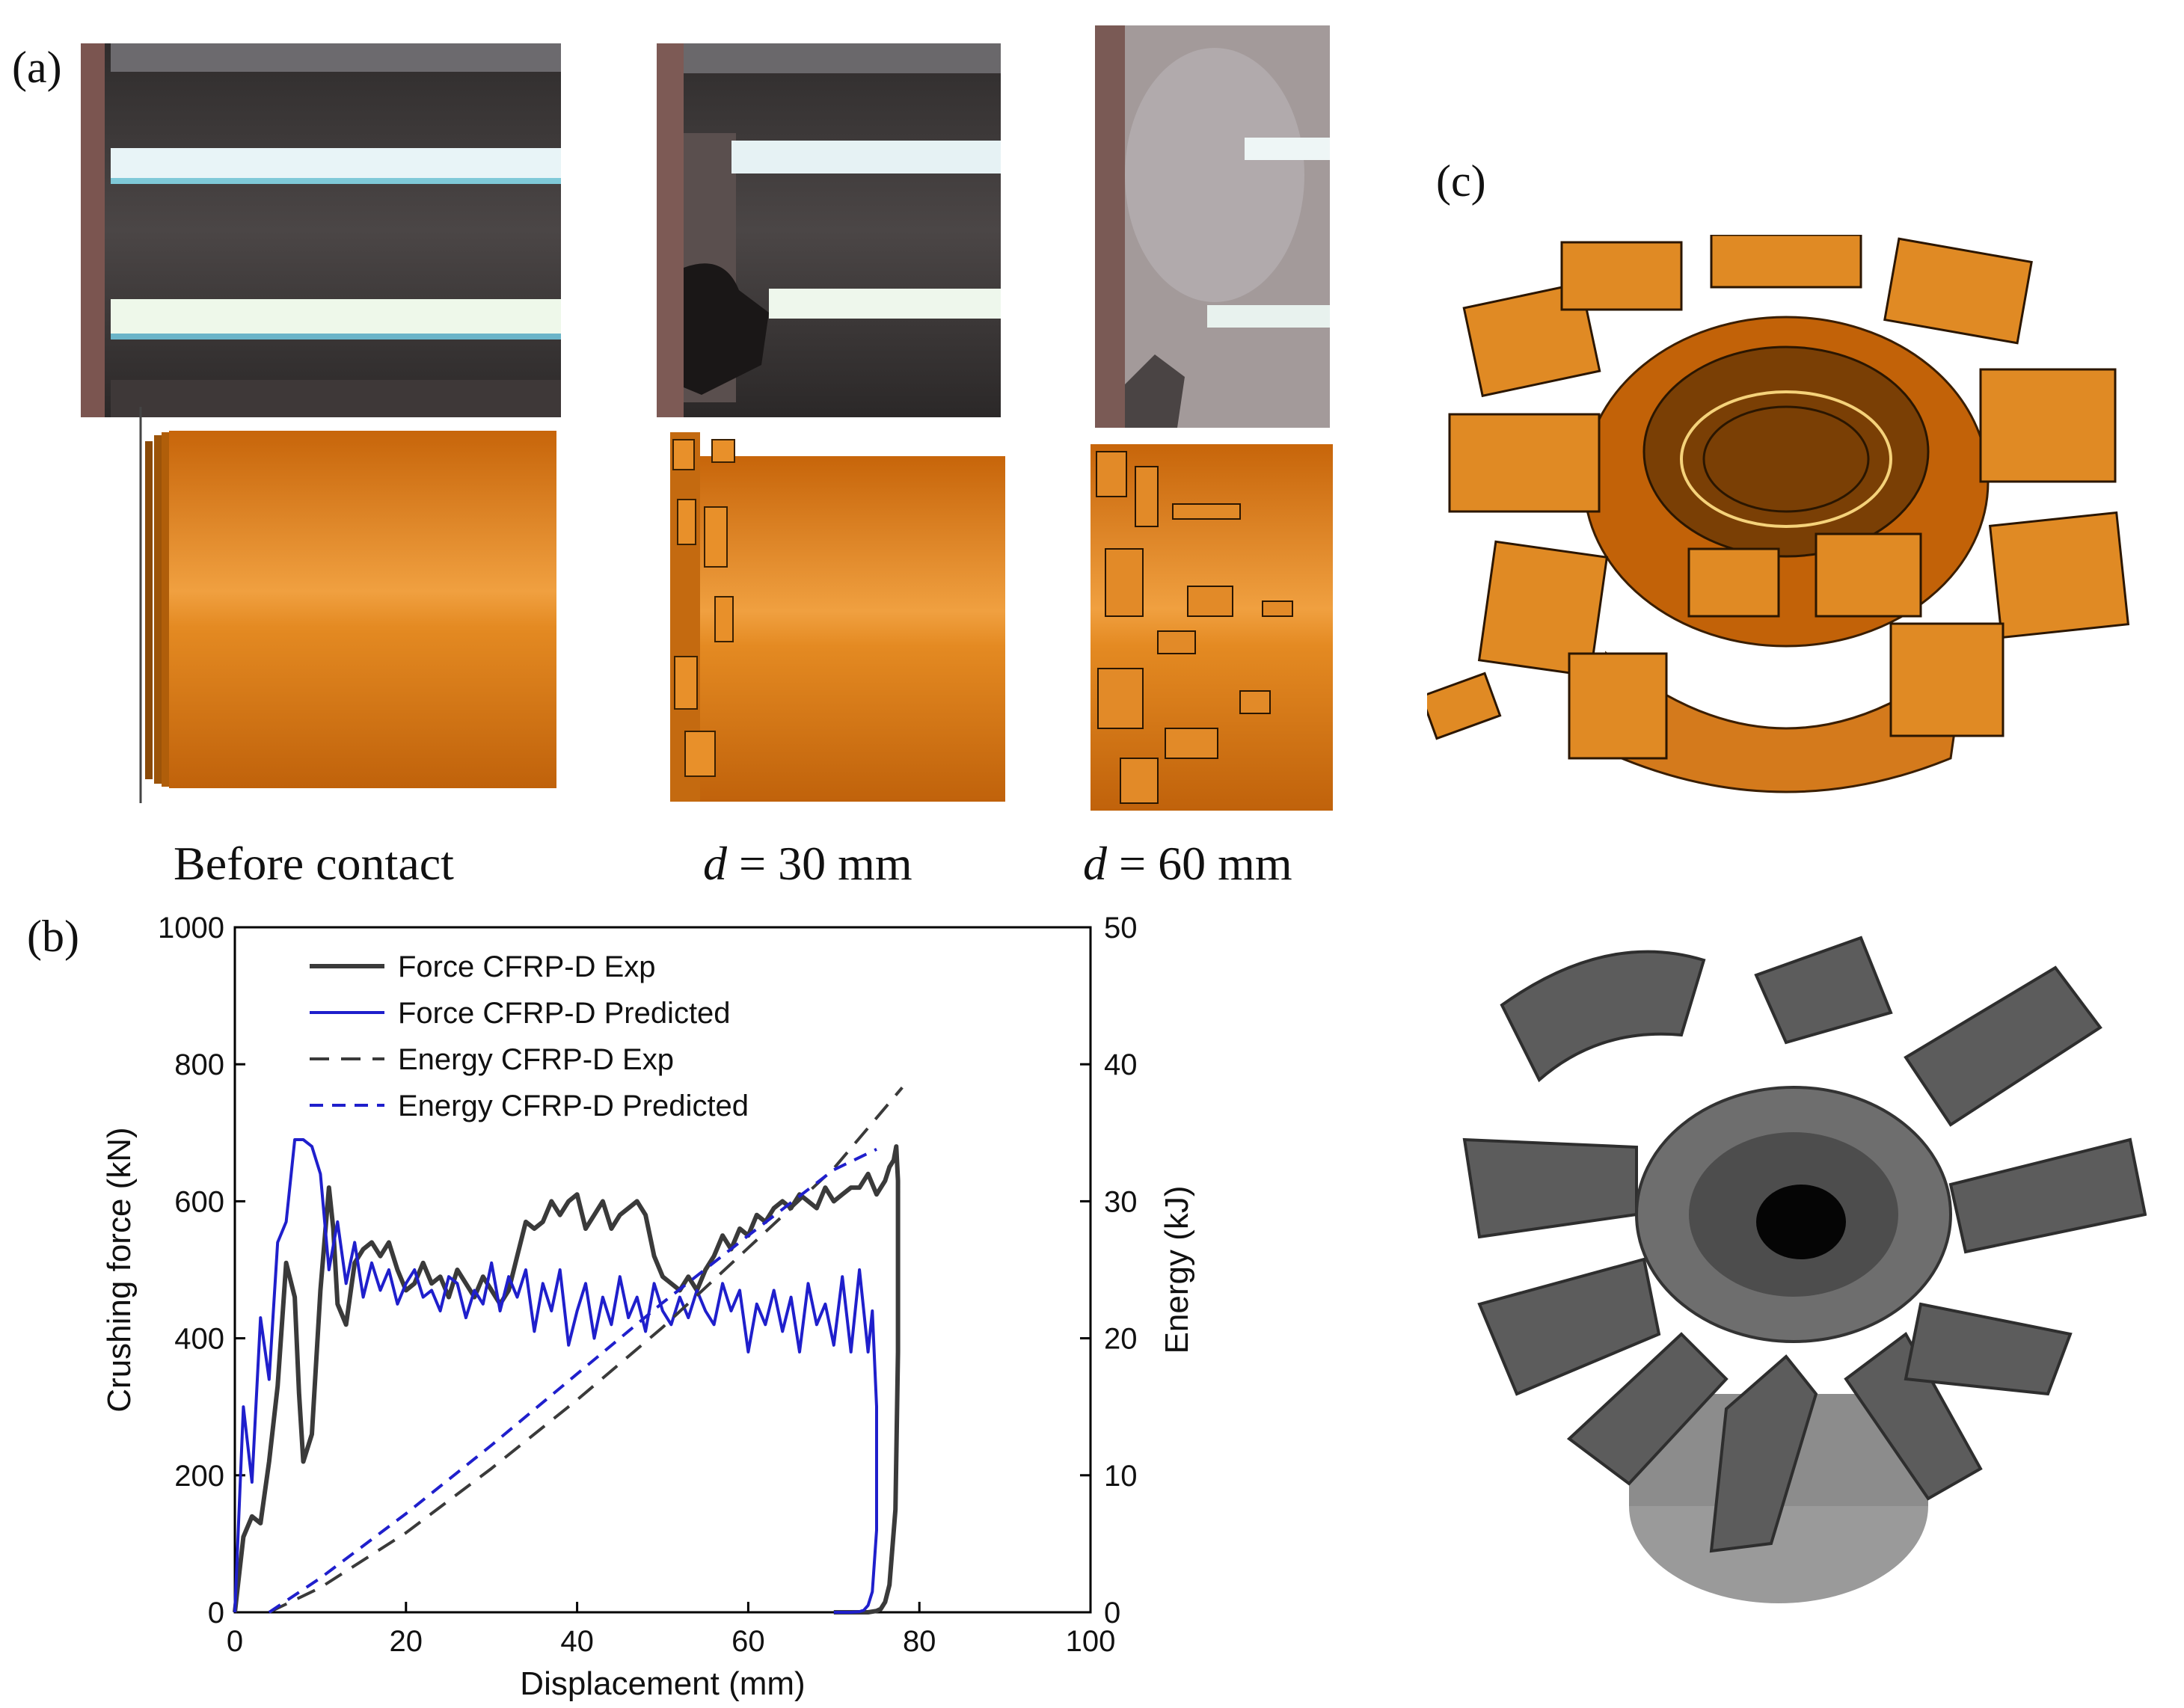 Image resolution: width=2184 pixels, height=1708 pixels. What do you see at coordinates (119, 1269) in the screenshot?
I see `y-axis-label: Crushing force (kN)` at bounding box center [119, 1269].